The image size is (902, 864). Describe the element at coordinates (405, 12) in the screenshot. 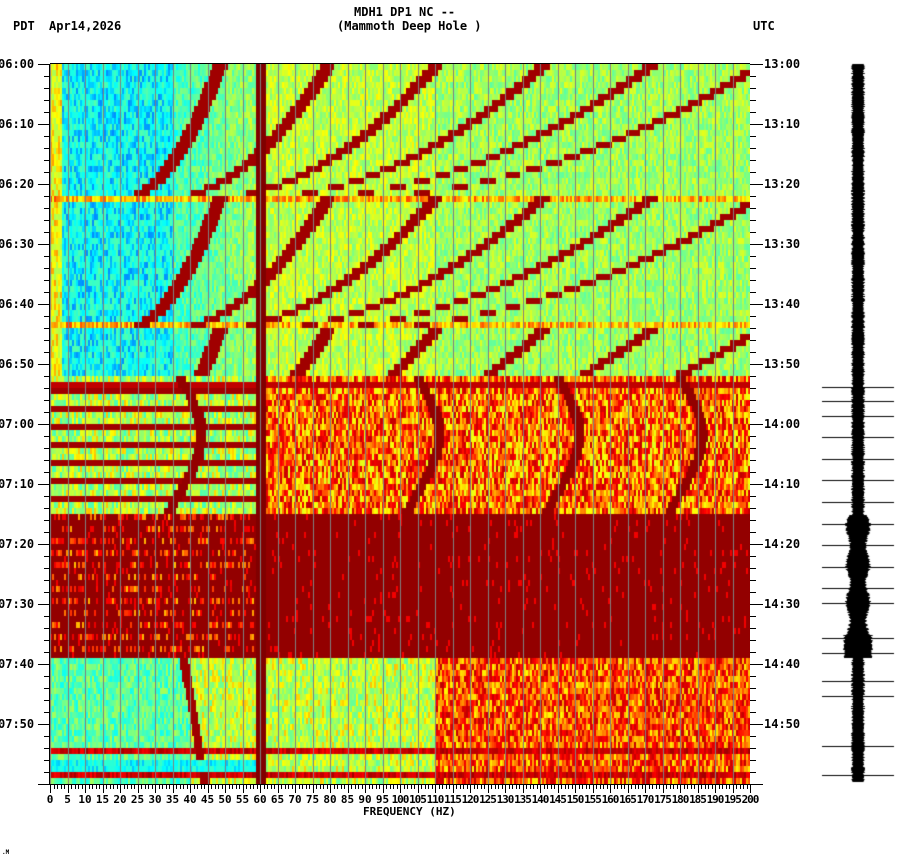

I see `station-line: MDH1 DP1 NC --` at that location.